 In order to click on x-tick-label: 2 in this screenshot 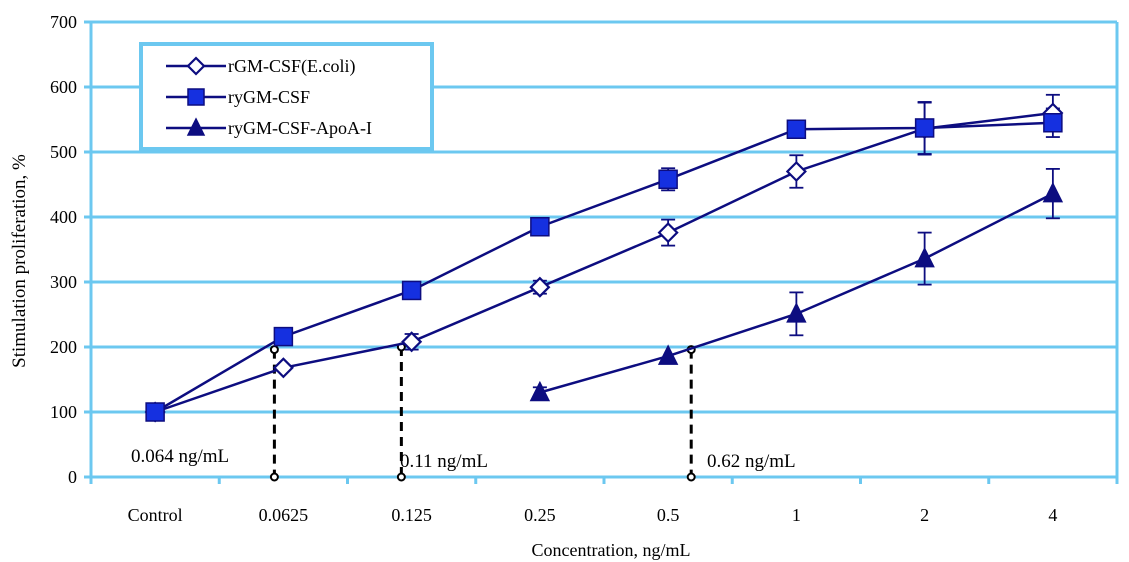, I will do `click(924, 515)`.